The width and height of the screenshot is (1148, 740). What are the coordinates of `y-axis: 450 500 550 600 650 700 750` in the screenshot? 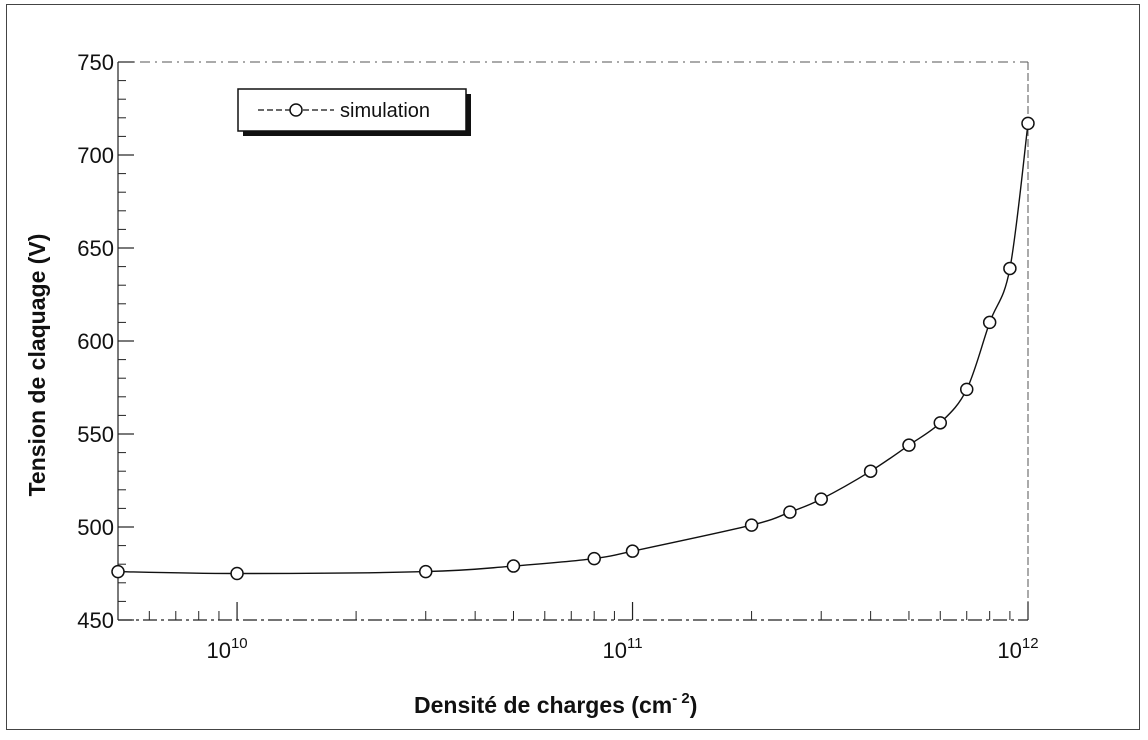 It's located at (105, 341).